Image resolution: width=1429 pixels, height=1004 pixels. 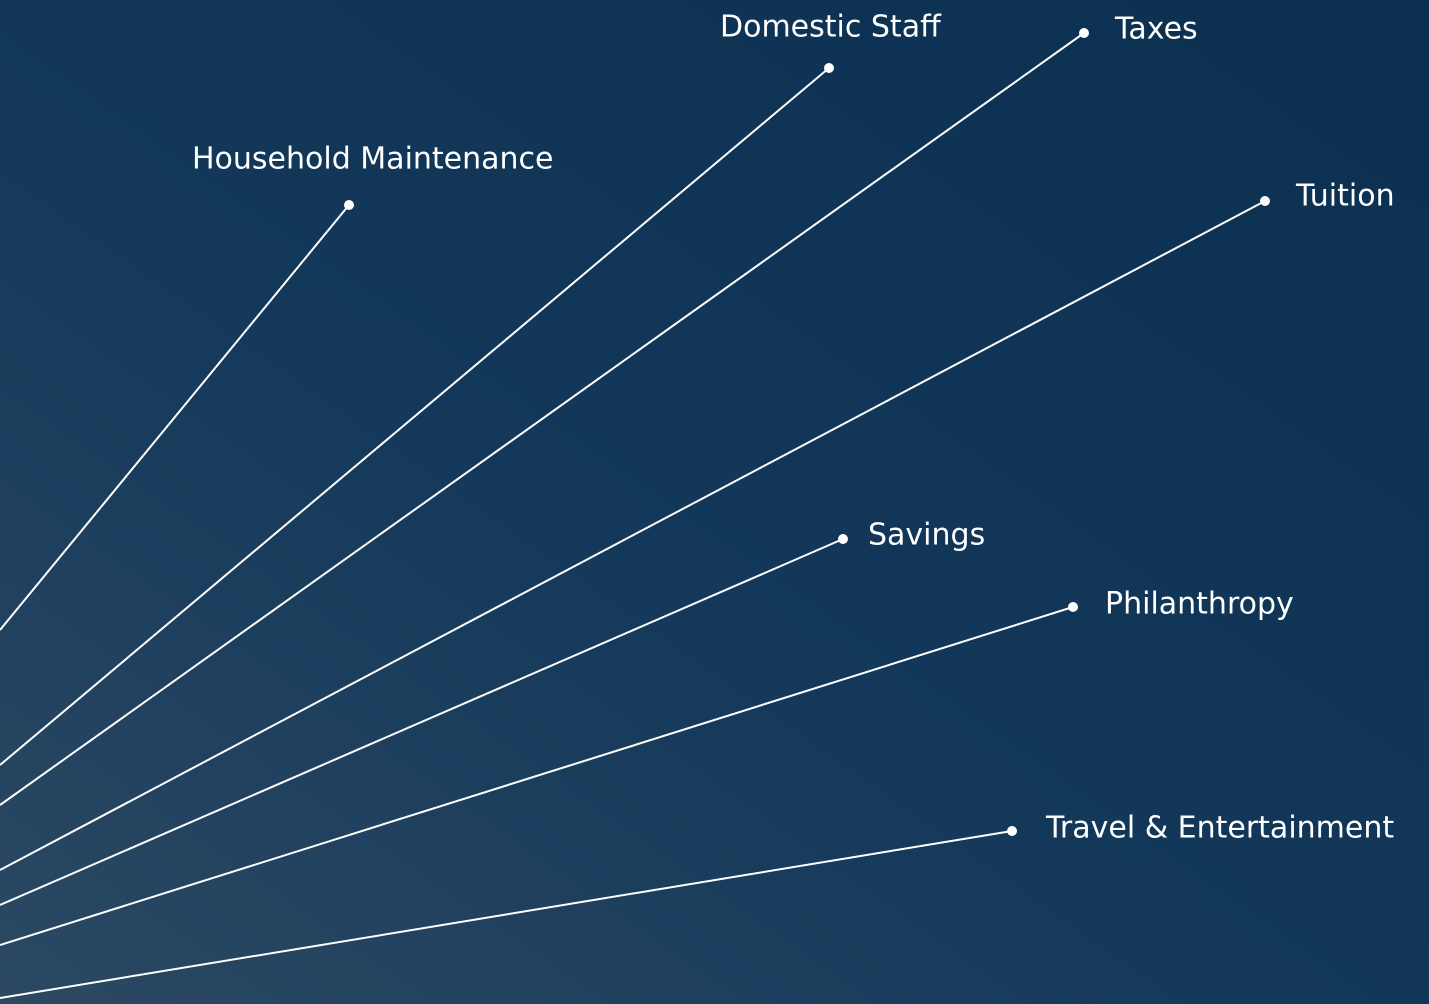 I want to click on node-label: Philanthropy, so click(x=1199, y=604).